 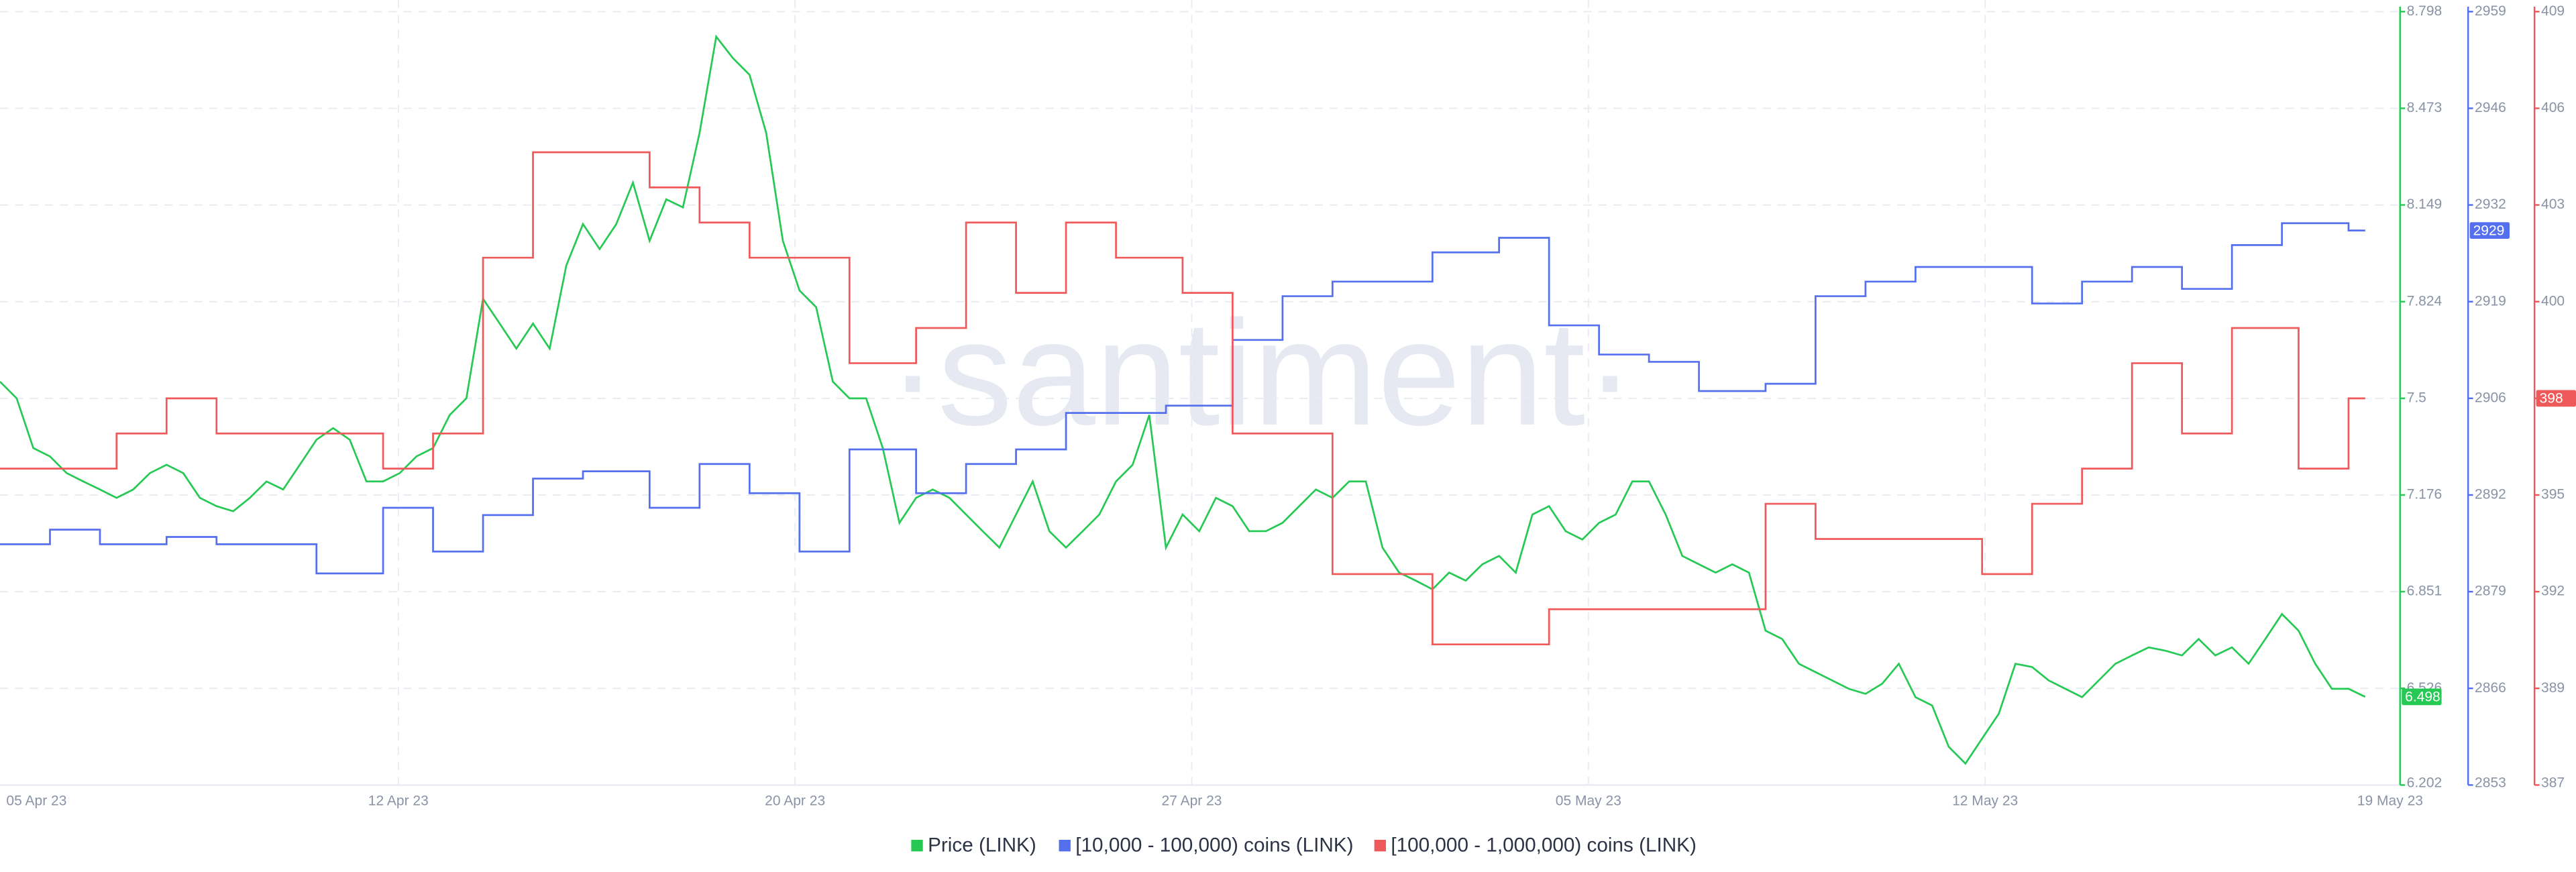 I want to click on legend-label: Price (LINK), so click(x=982, y=846).